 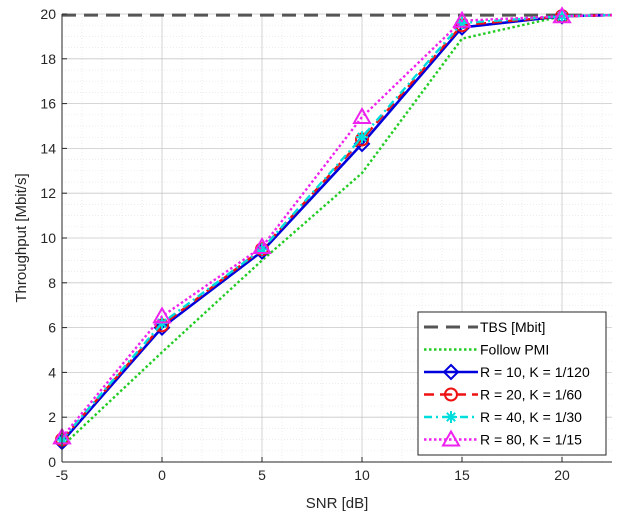 I want to click on y-tick-label: 2, so click(x=52, y=417).